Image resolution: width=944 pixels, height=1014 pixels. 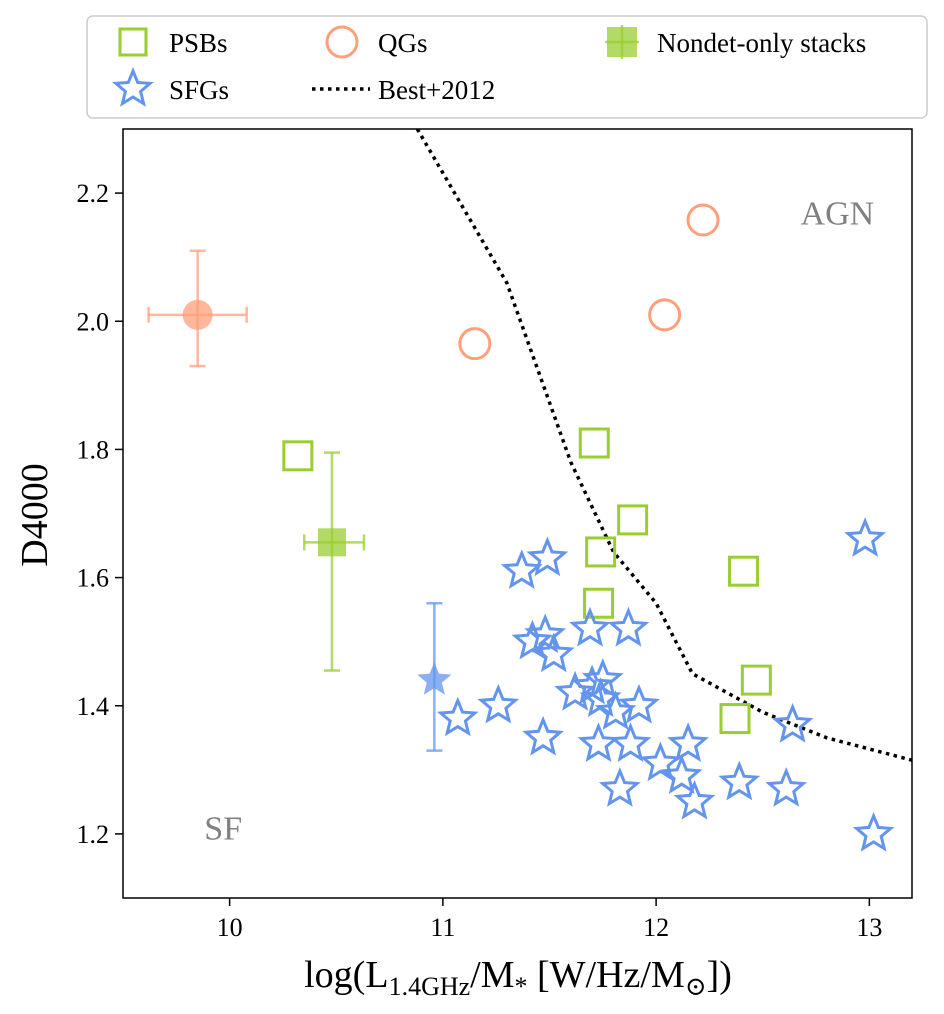 What do you see at coordinates (436, 90) in the screenshot?
I see `legend-label-best2012: Best+2012` at bounding box center [436, 90].